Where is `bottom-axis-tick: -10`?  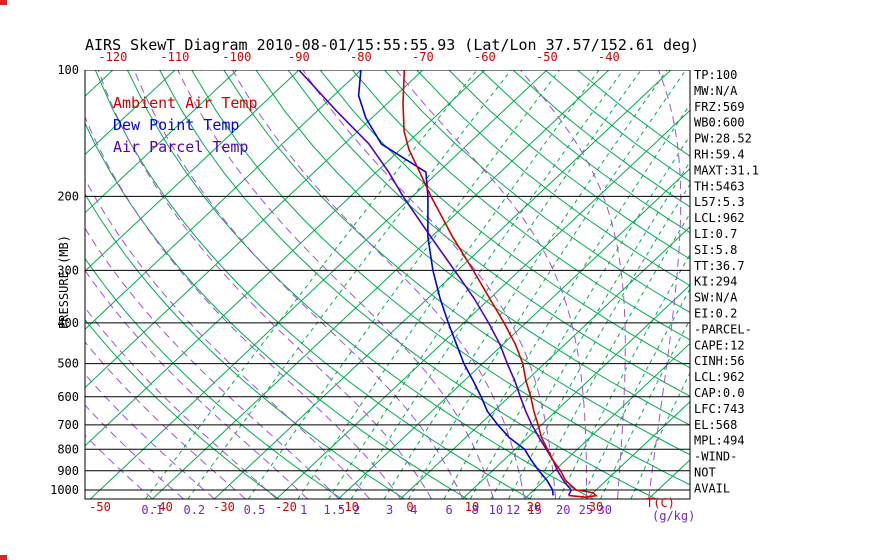
bottom-axis-tick: -10 is located at coordinates (348, 507).